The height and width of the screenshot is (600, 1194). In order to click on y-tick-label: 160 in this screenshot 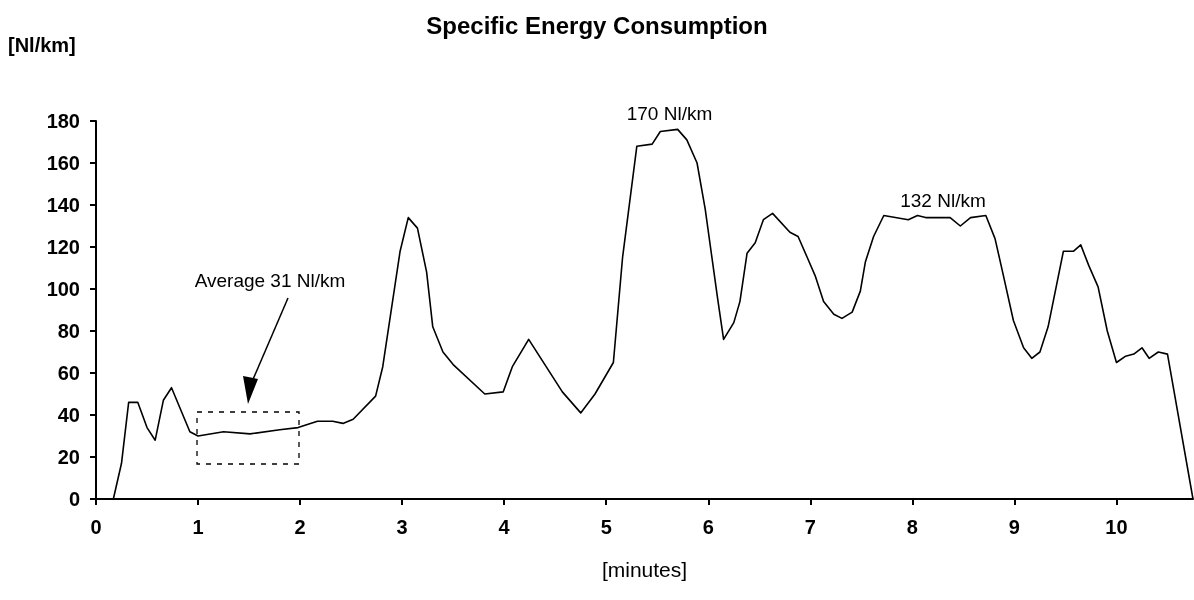, I will do `click(63, 163)`.